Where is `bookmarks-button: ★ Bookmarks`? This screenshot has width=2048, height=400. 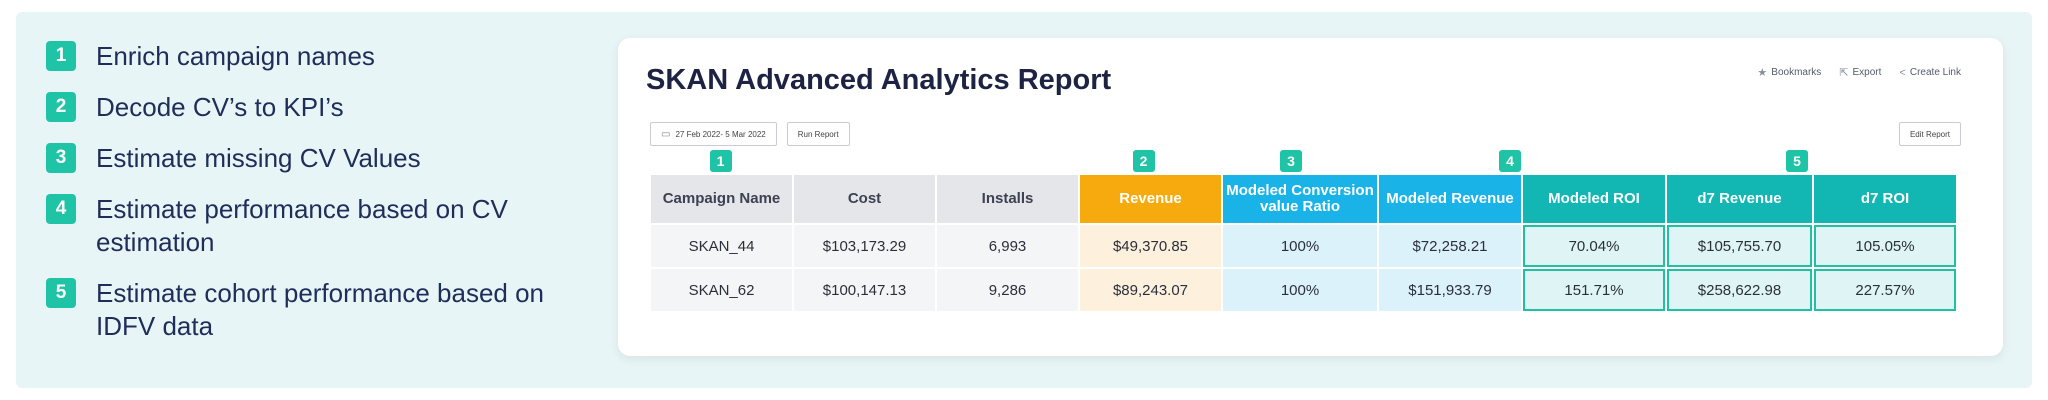
bookmarks-button: ★ Bookmarks is located at coordinates (1789, 72).